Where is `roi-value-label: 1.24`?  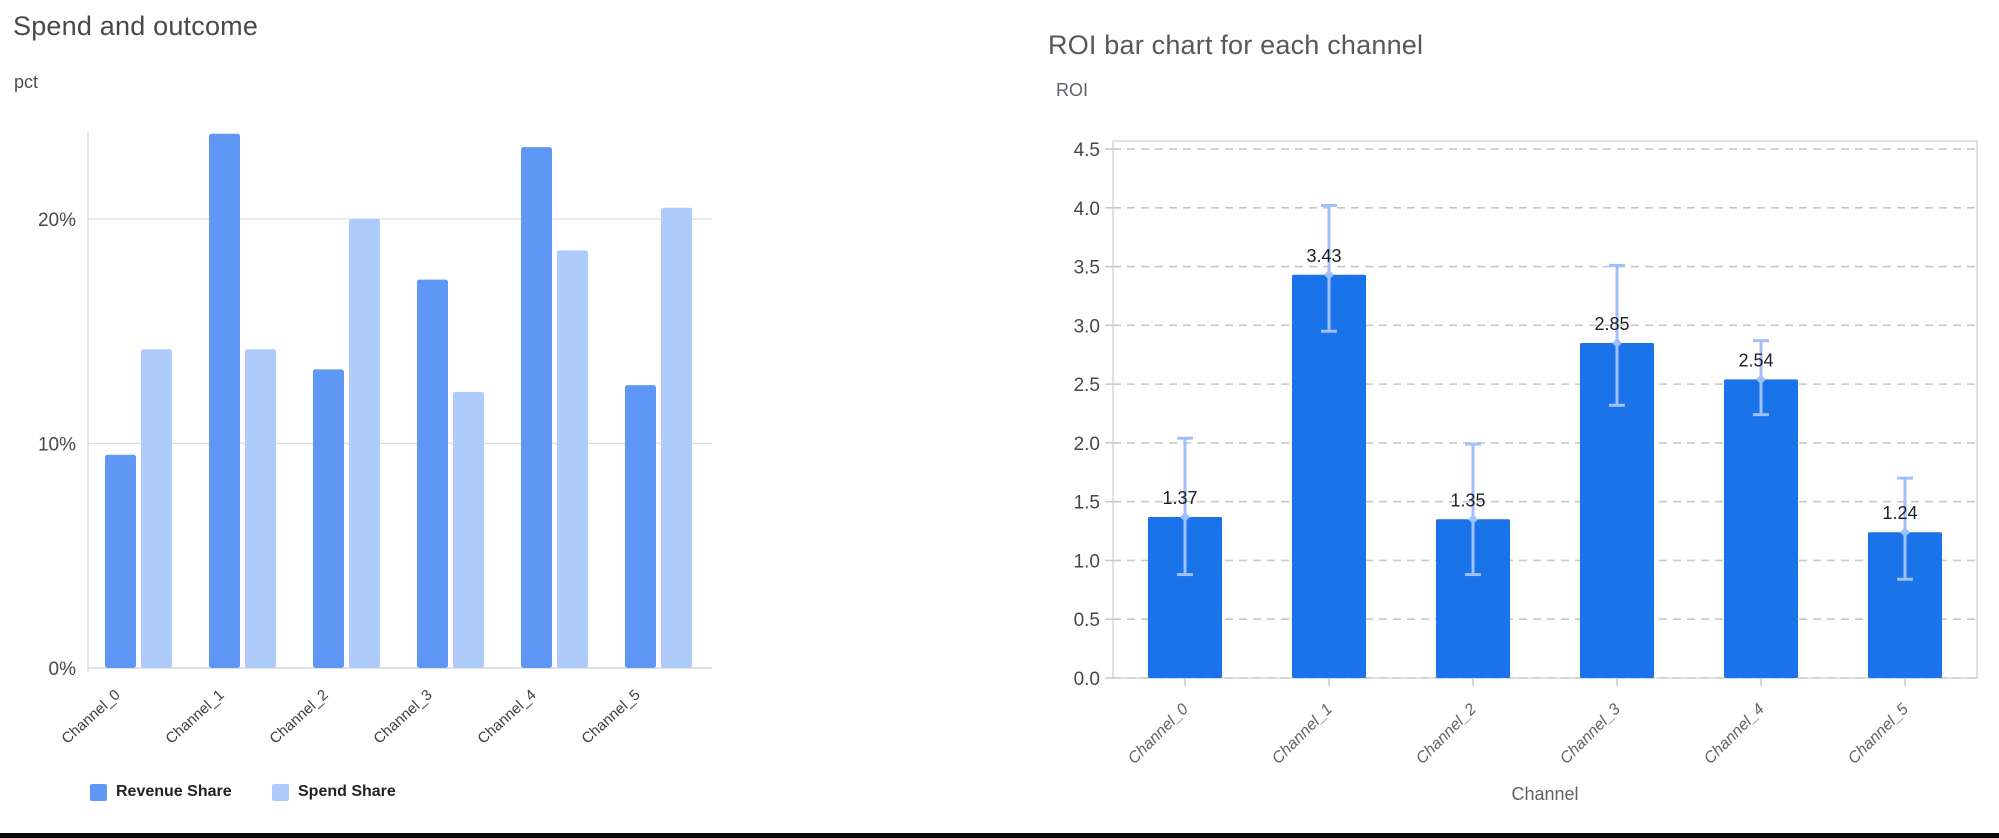
roi-value-label: 1.24 is located at coordinates (1899, 513).